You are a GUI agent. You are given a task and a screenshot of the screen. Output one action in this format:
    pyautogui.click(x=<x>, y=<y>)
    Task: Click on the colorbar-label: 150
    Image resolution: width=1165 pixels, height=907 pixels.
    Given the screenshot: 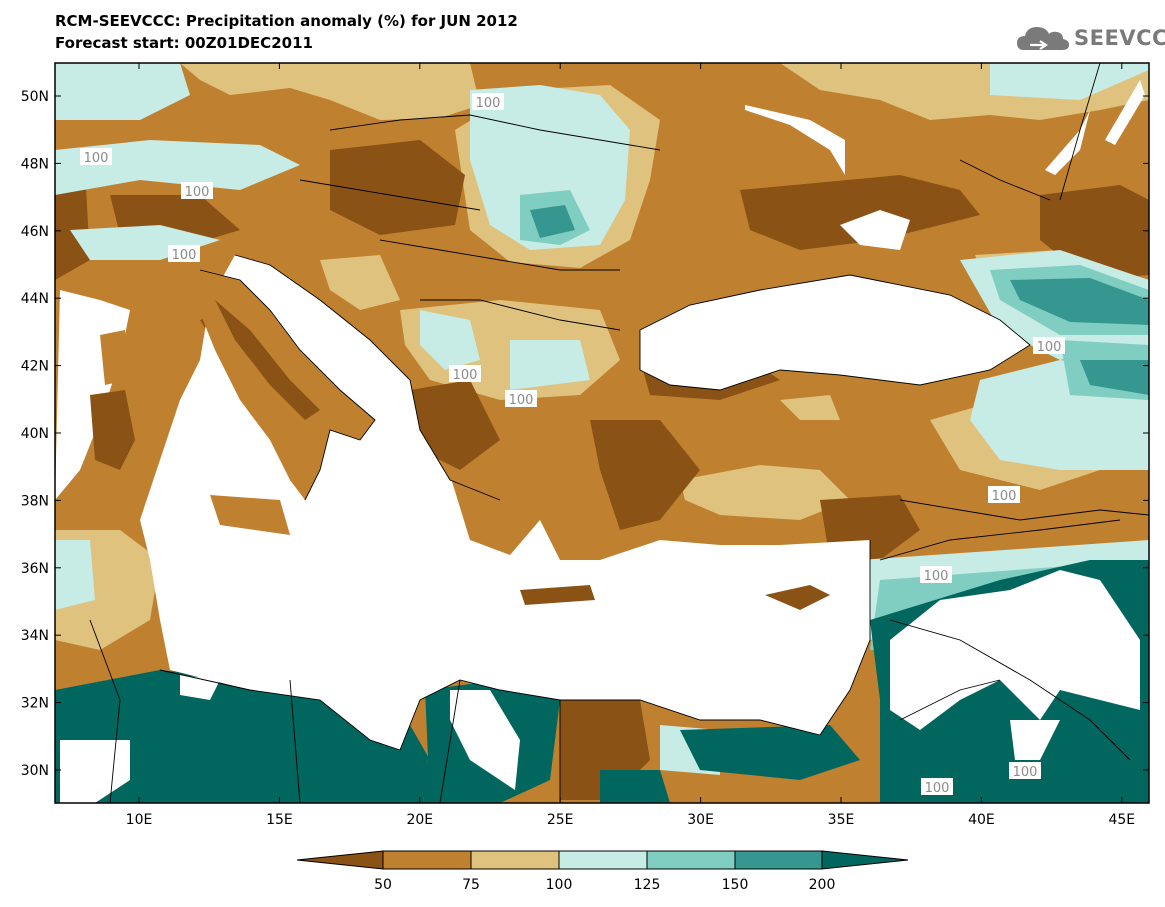 What is the action you would take?
    pyautogui.click(x=735, y=885)
    